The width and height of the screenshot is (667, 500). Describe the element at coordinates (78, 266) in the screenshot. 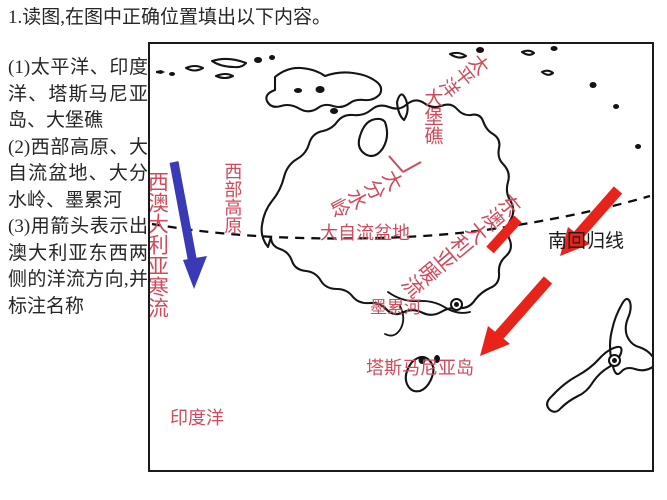

I see `question-item-3: (3)用箭头表示出澳大利亚东西两侧的洋流方向,并标注名称` at that location.